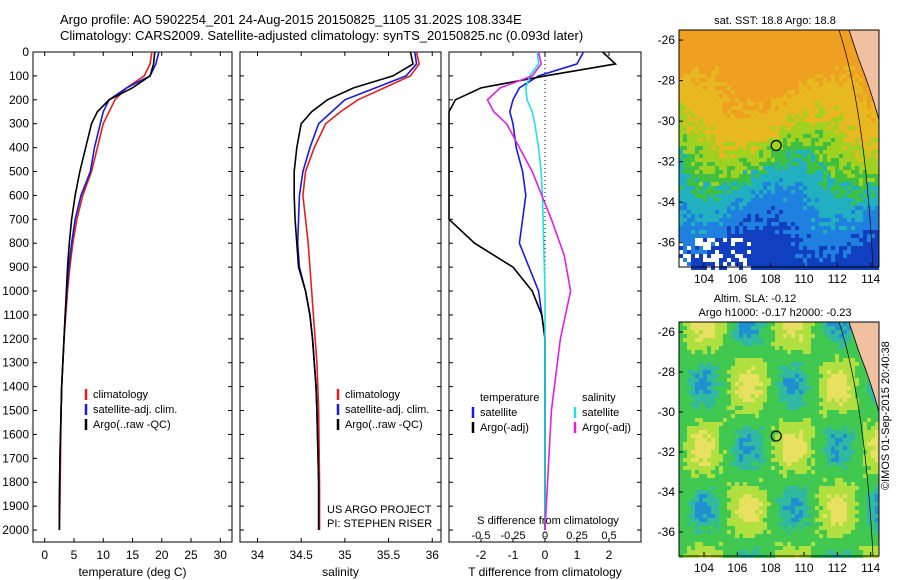  Describe the element at coordinates (667, 162) in the screenshot. I see `lat-tick-label: -32` at that location.